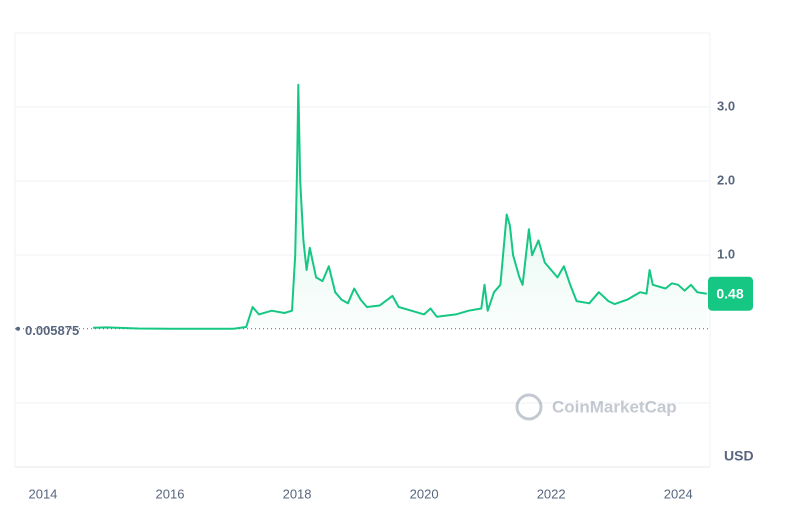  I want to click on currency-label: USD, so click(739, 456).